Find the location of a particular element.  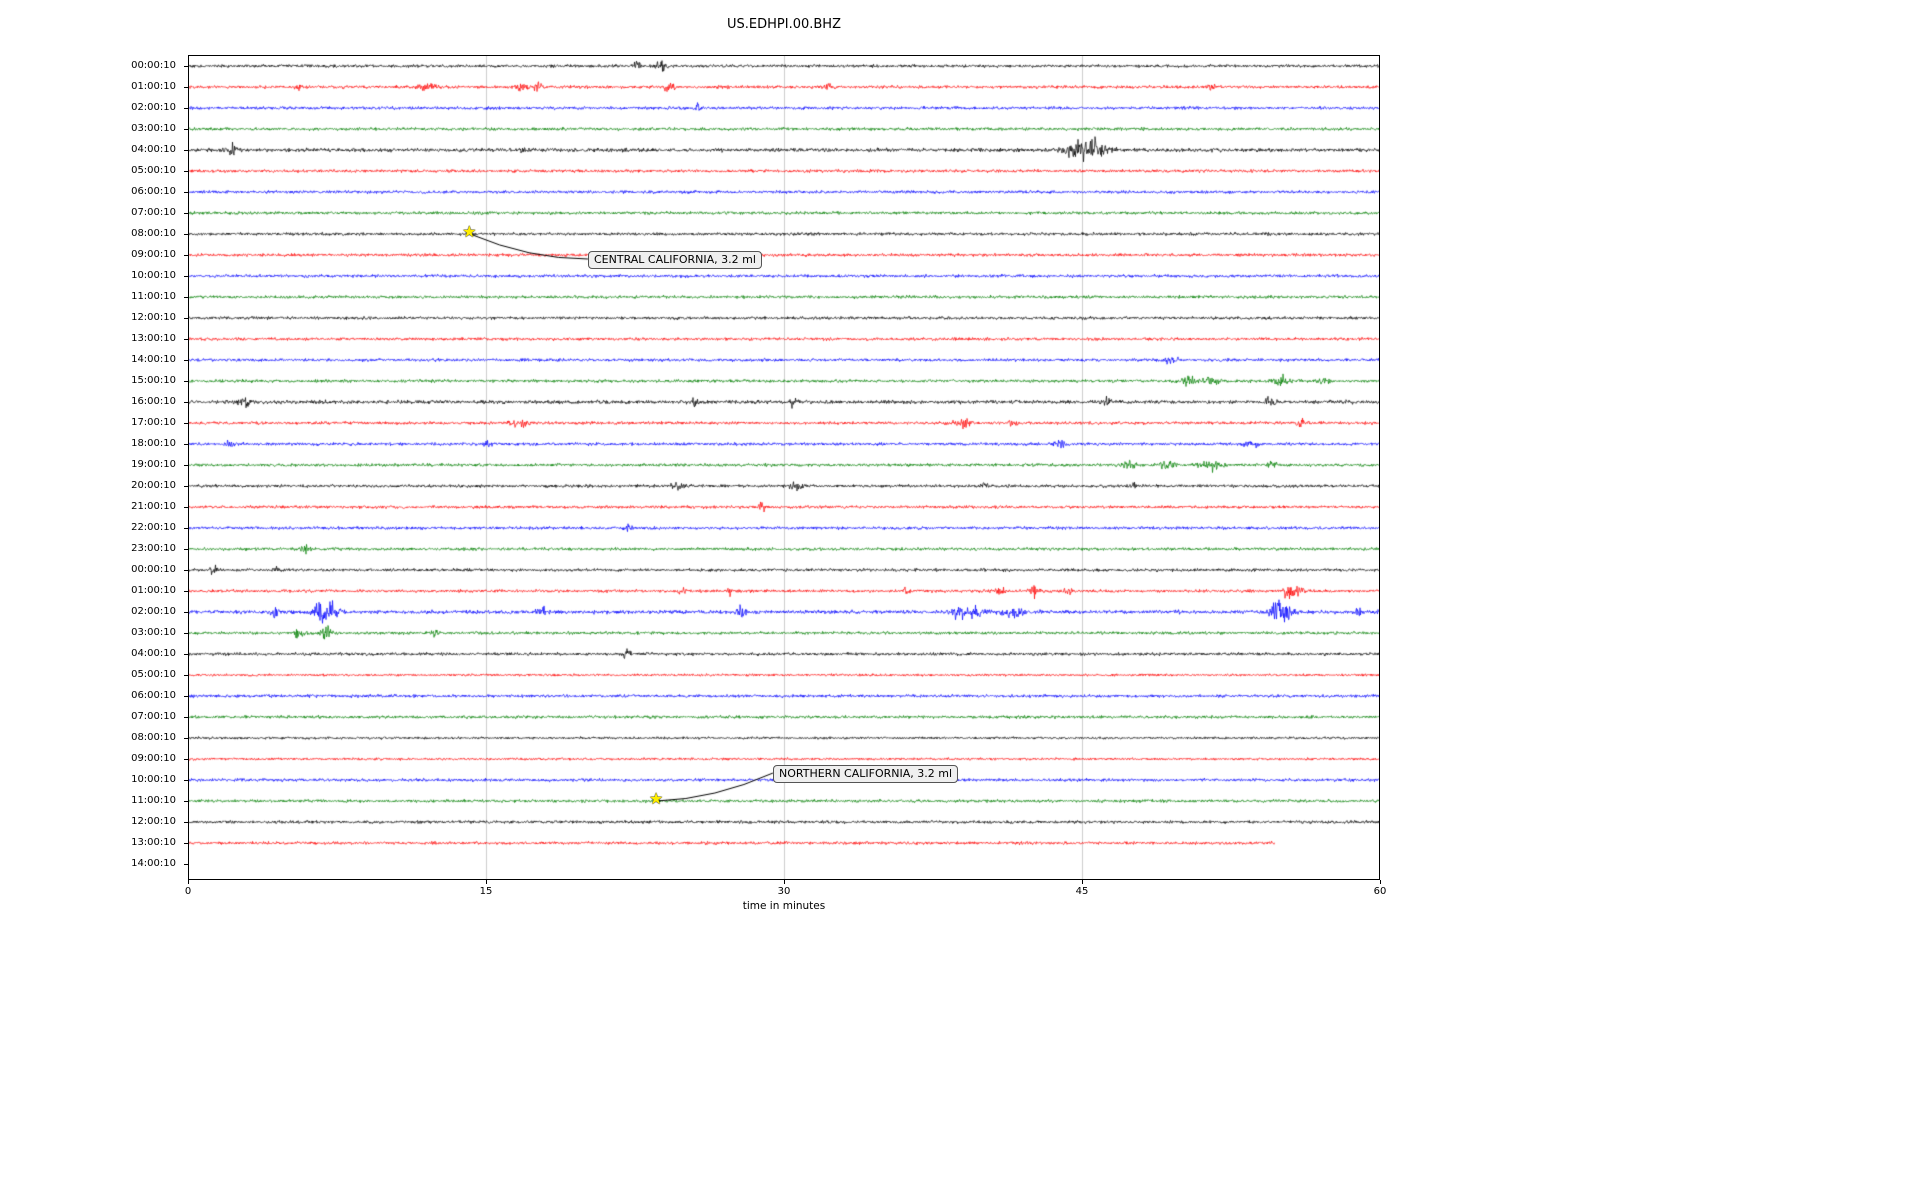

x-tick-label: 15 is located at coordinates (486, 891).